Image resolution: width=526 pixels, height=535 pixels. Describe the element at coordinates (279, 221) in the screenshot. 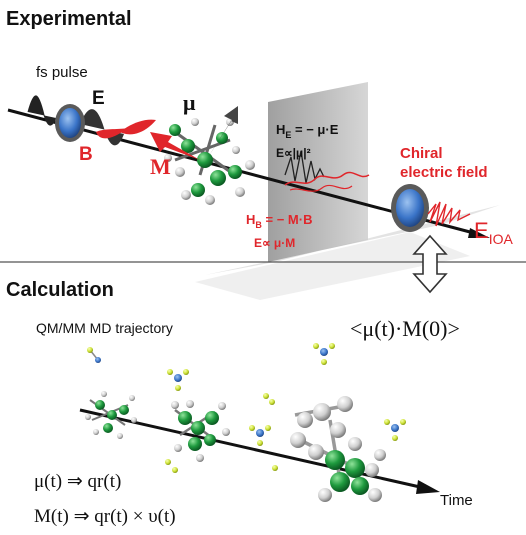

I see `hb-equation: HB = − M·B` at that location.